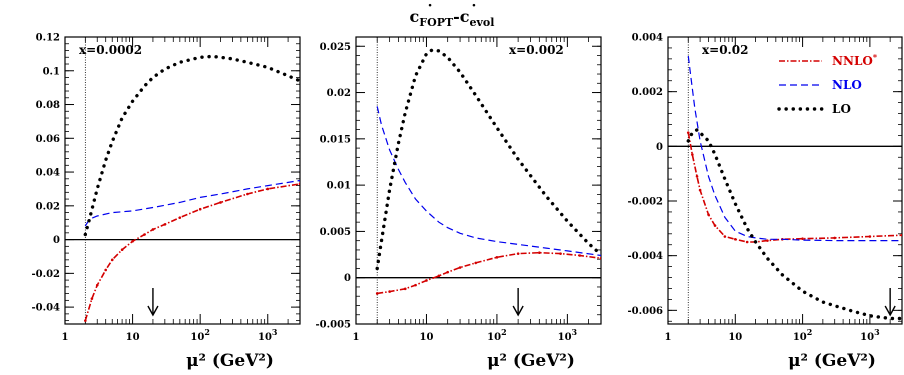 This screenshot has height=375, width=904. I want to click on y-tick-label: 0.06, so click(48, 139).